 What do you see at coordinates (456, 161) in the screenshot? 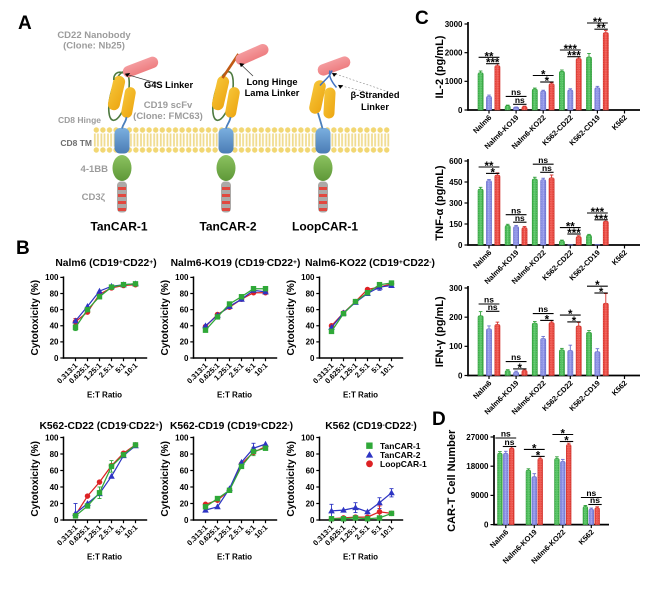
I see `svg-text: 600` at bounding box center [456, 161].